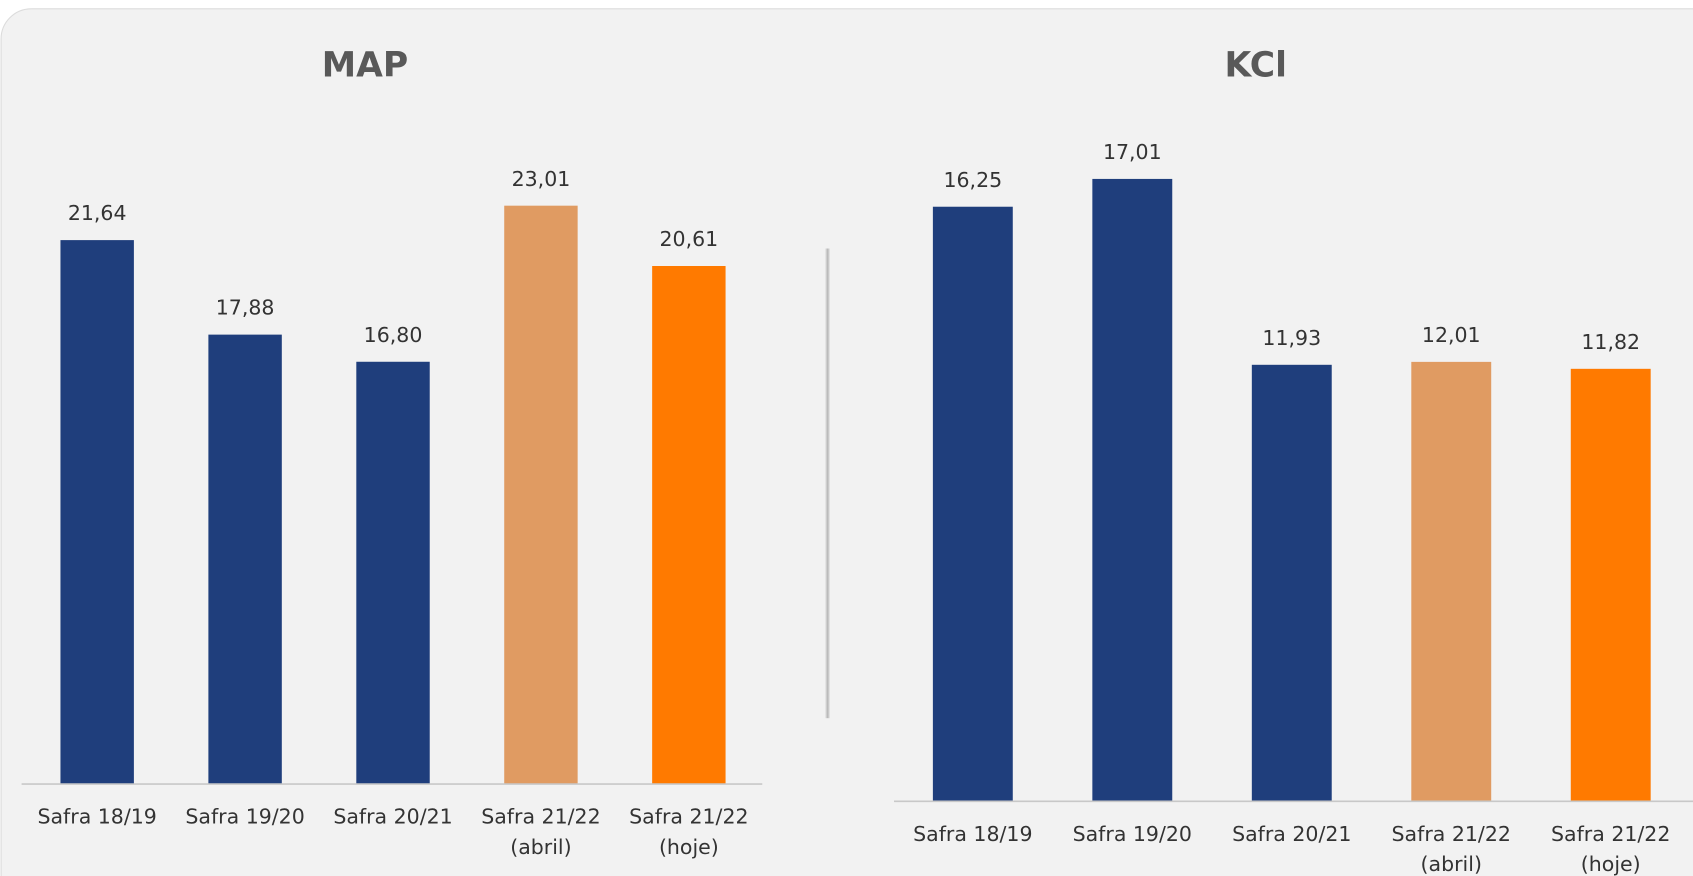 This screenshot has height=876, width=1693. What do you see at coordinates (1610, 342) in the screenshot?
I see `data-label: 11,82` at bounding box center [1610, 342].